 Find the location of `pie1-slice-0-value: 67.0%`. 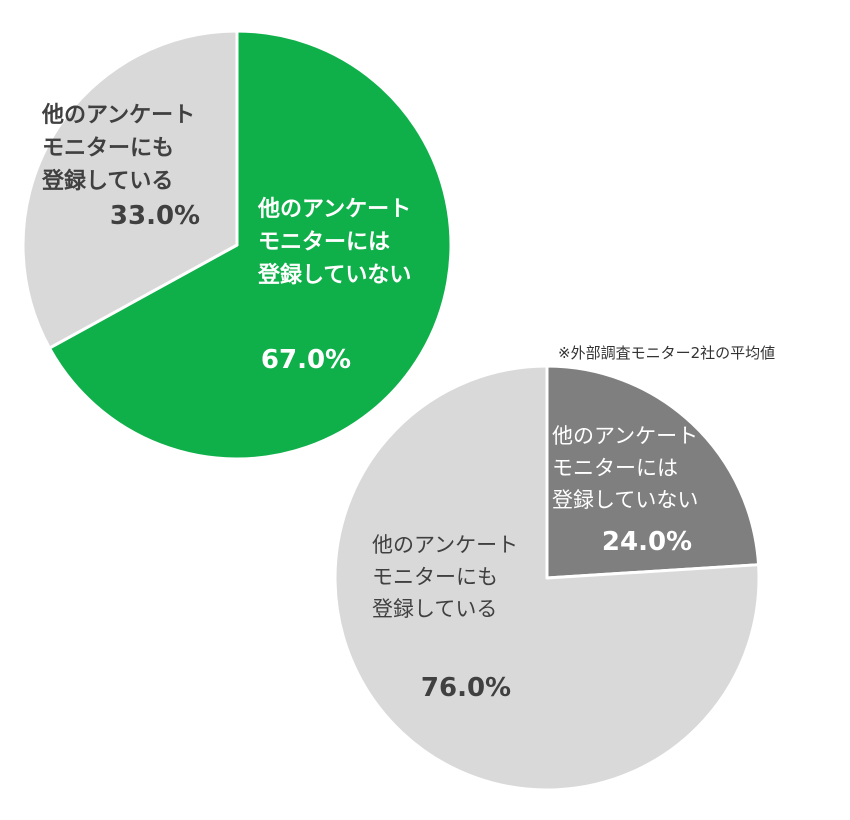

pie1-slice-0-value: 67.0% is located at coordinates (306, 360).